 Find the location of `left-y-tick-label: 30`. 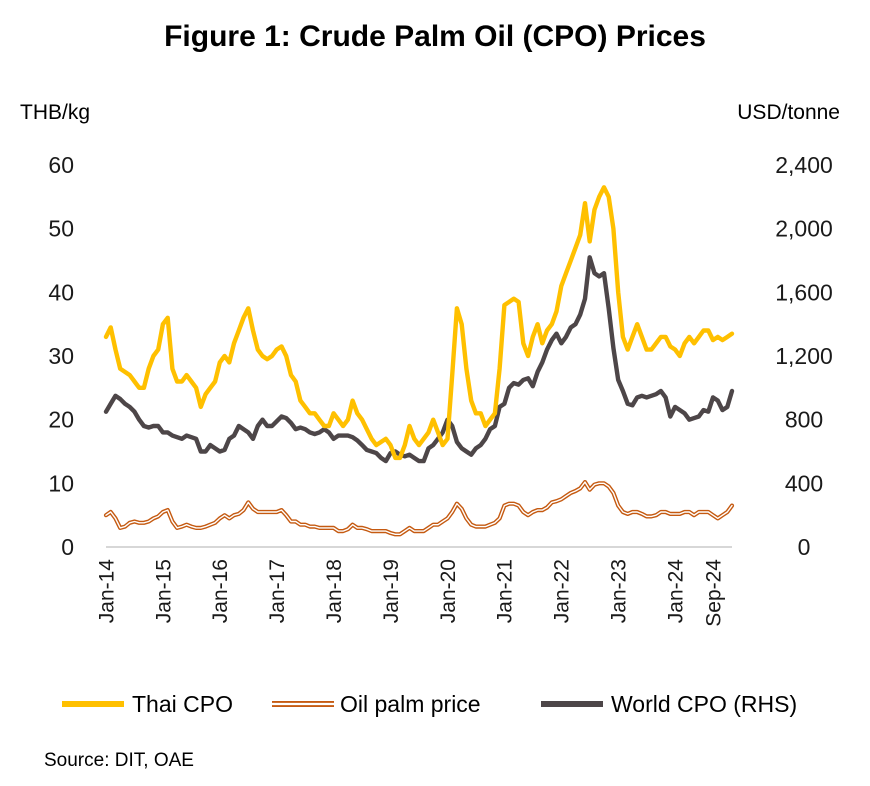

left-y-tick-label: 30 is located at coordinates (61, 356).